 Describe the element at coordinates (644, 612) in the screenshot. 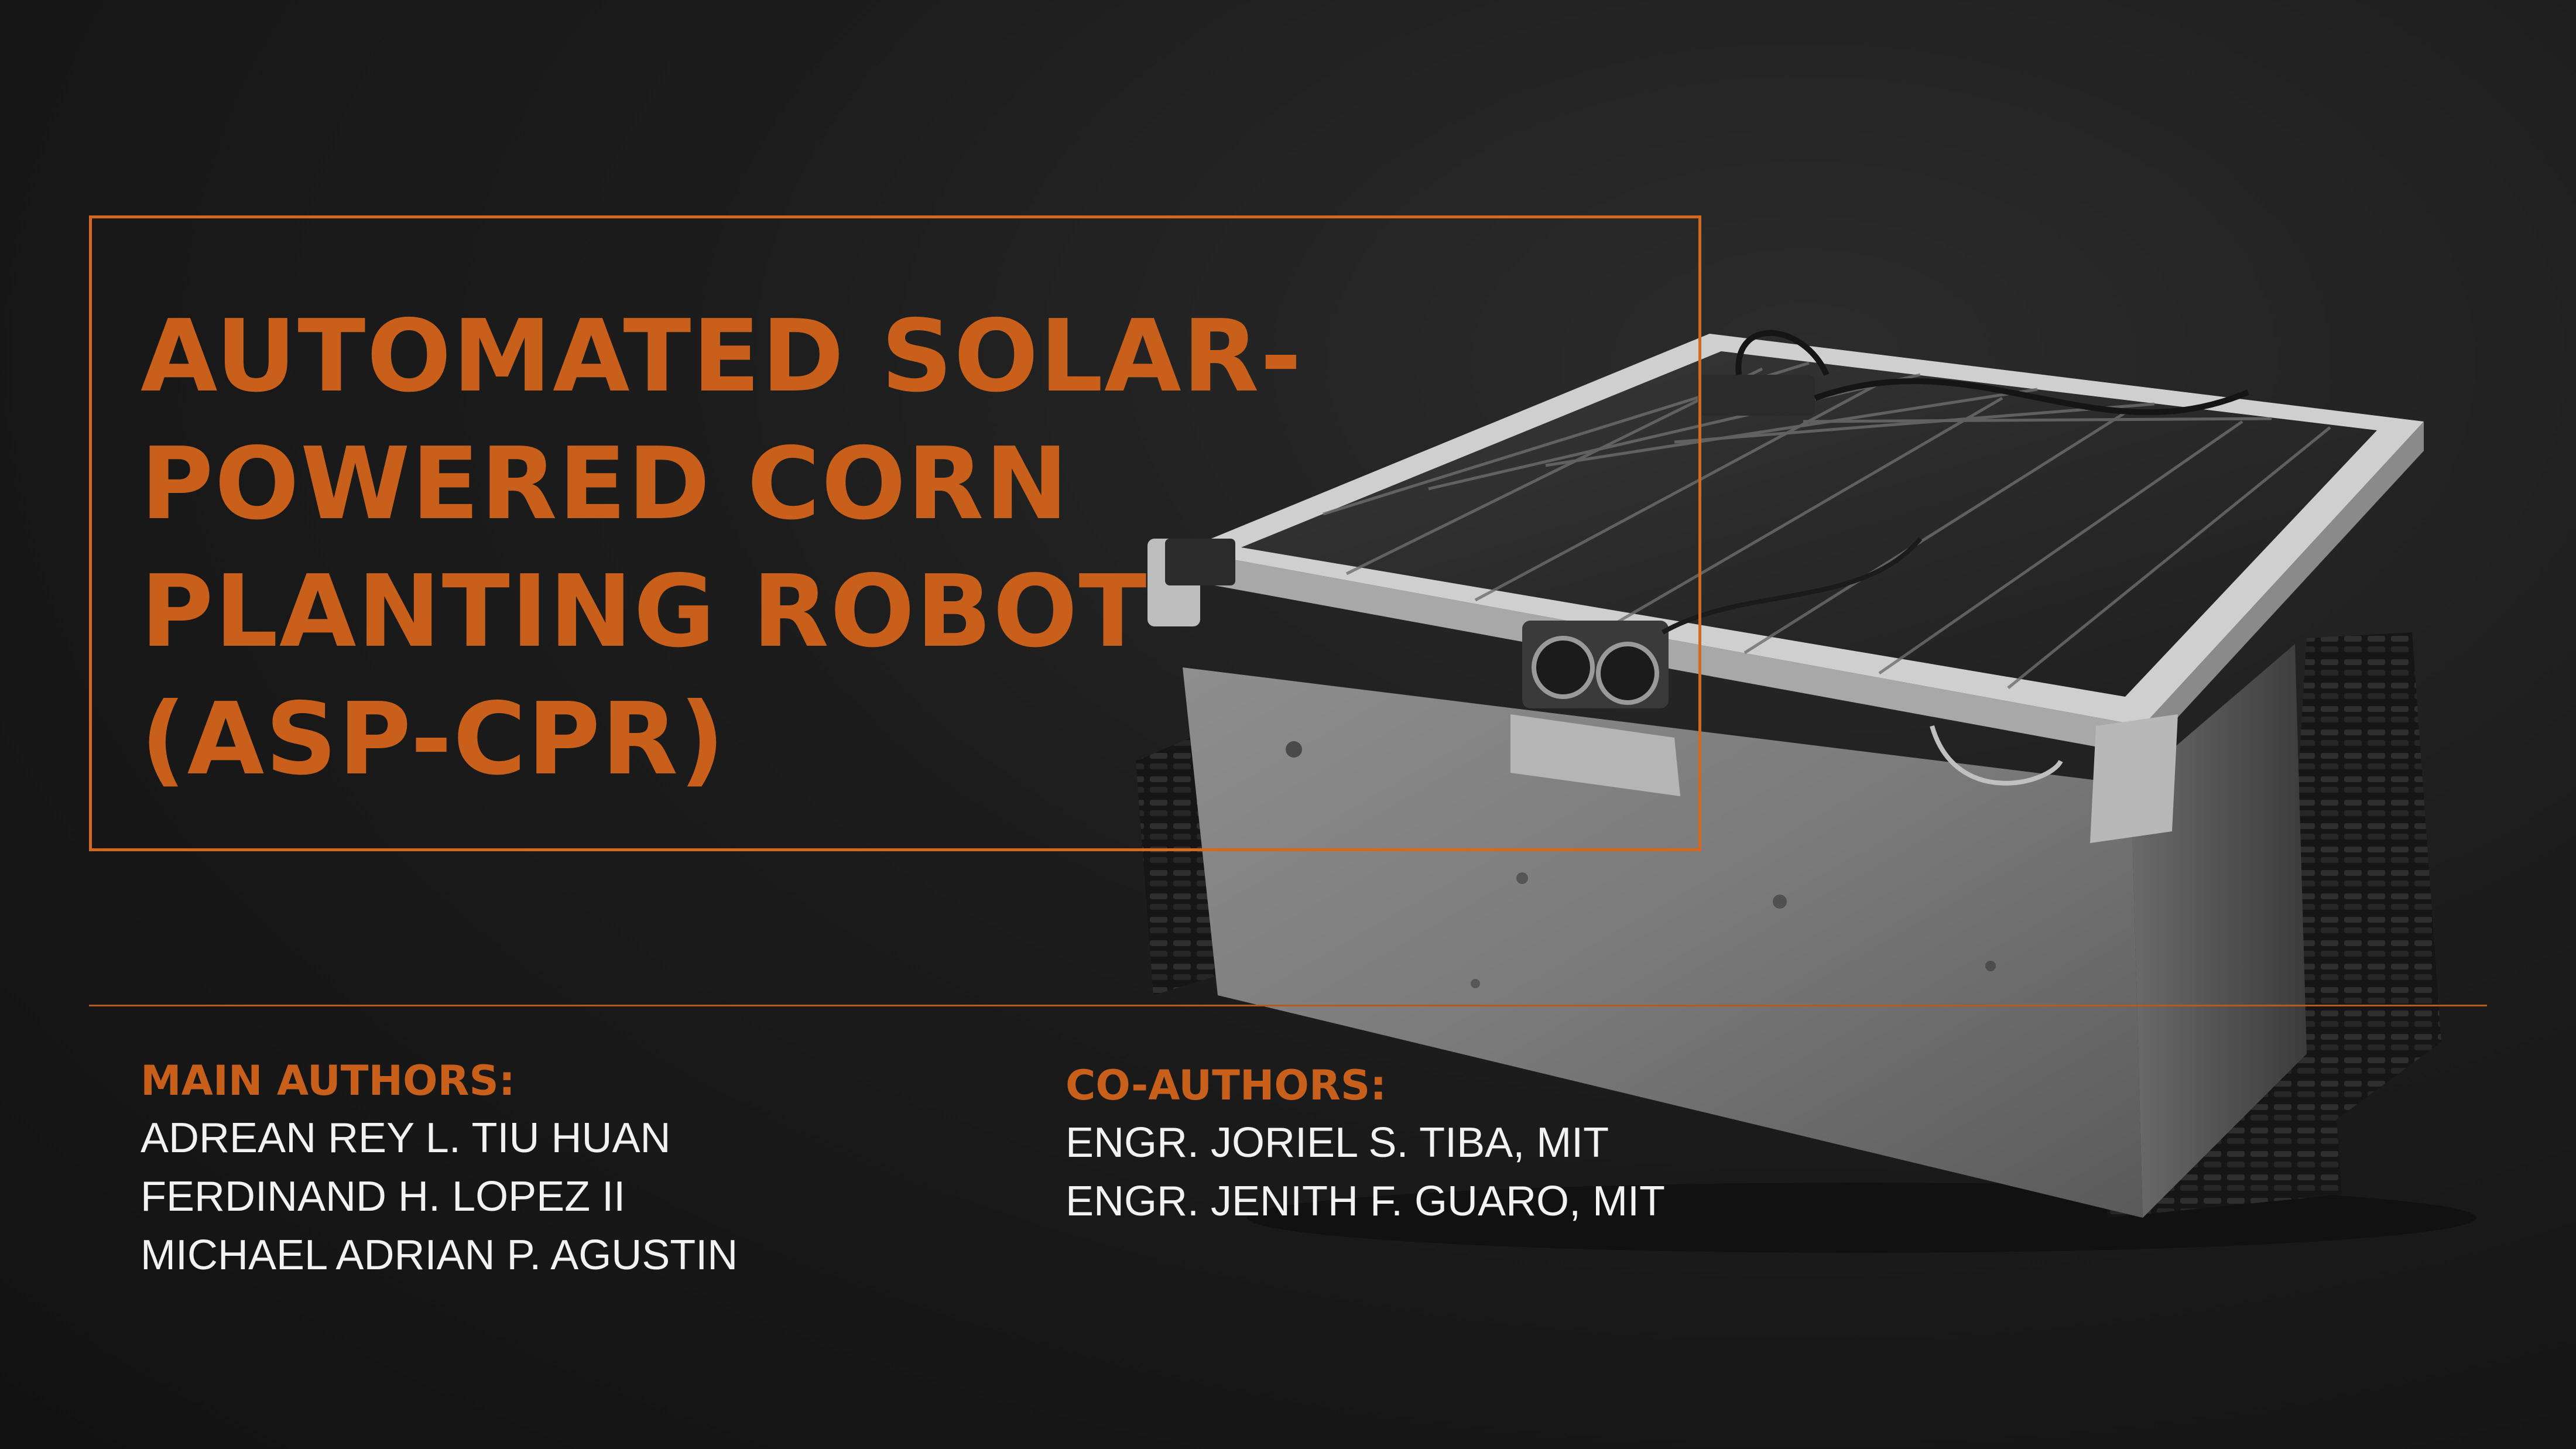

I see `title-line-3: PLANTING ROBOT` at that location.